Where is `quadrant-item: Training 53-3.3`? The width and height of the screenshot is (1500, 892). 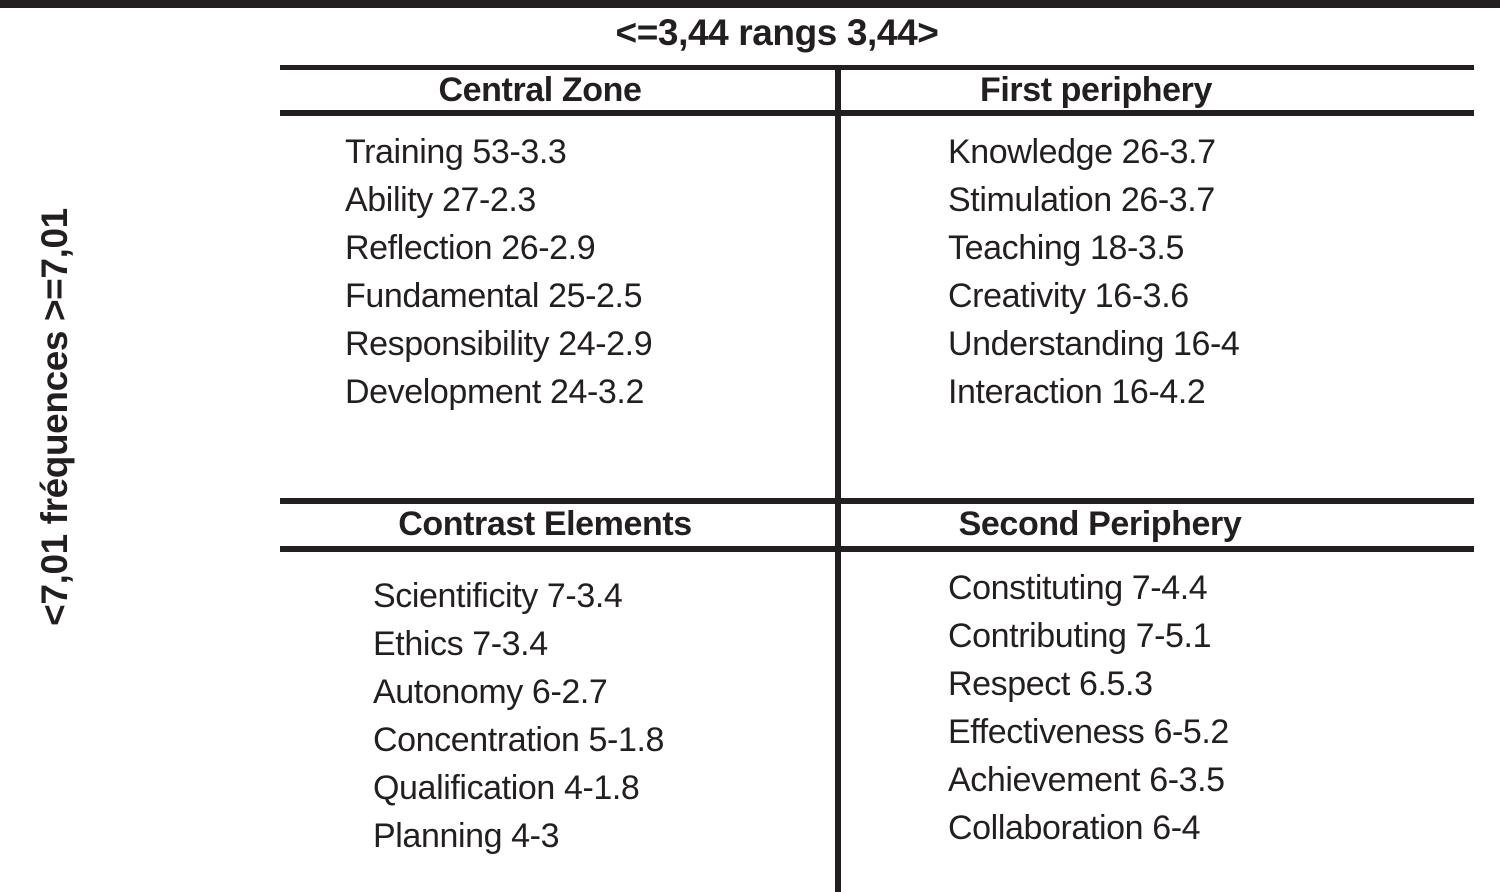 quadrant-item: Training 53-3.3 is located at coordinates (456, 152).